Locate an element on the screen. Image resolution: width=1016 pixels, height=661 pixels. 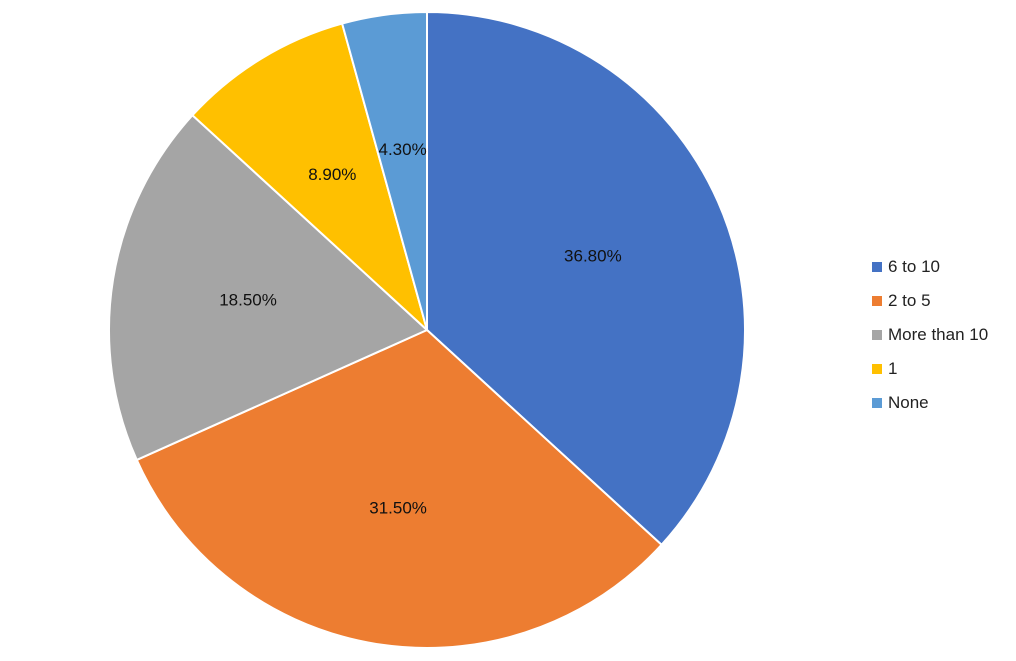
data-label-1: 8.90% is located at coordinates (332, 174).